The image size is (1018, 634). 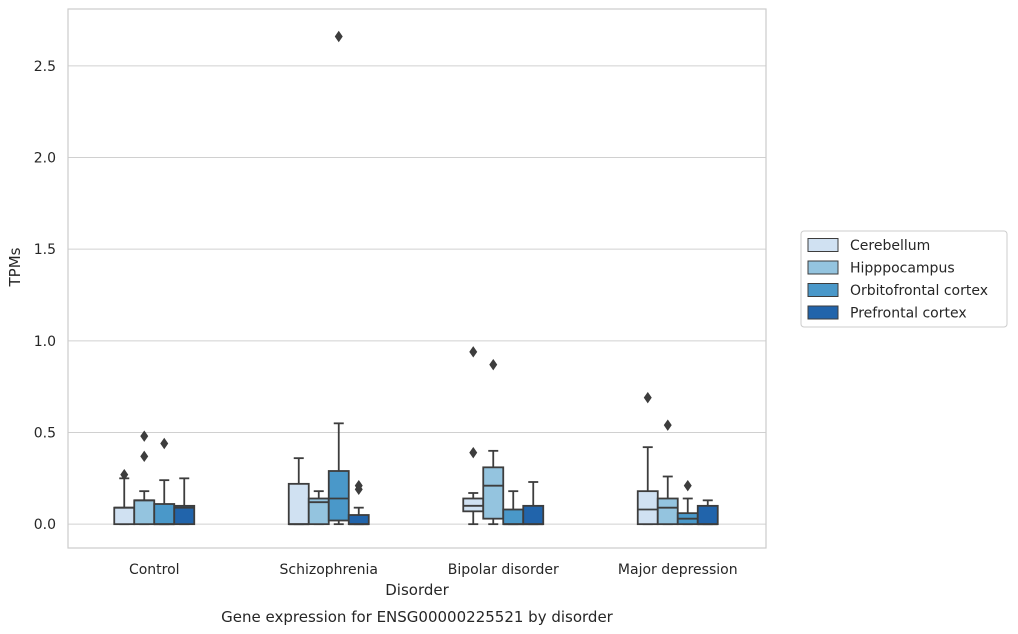 What do you see at coordinates (45, 434) in the screenshot?
I see `y-tick-label: 0.5` at bounding box center [45, 434].